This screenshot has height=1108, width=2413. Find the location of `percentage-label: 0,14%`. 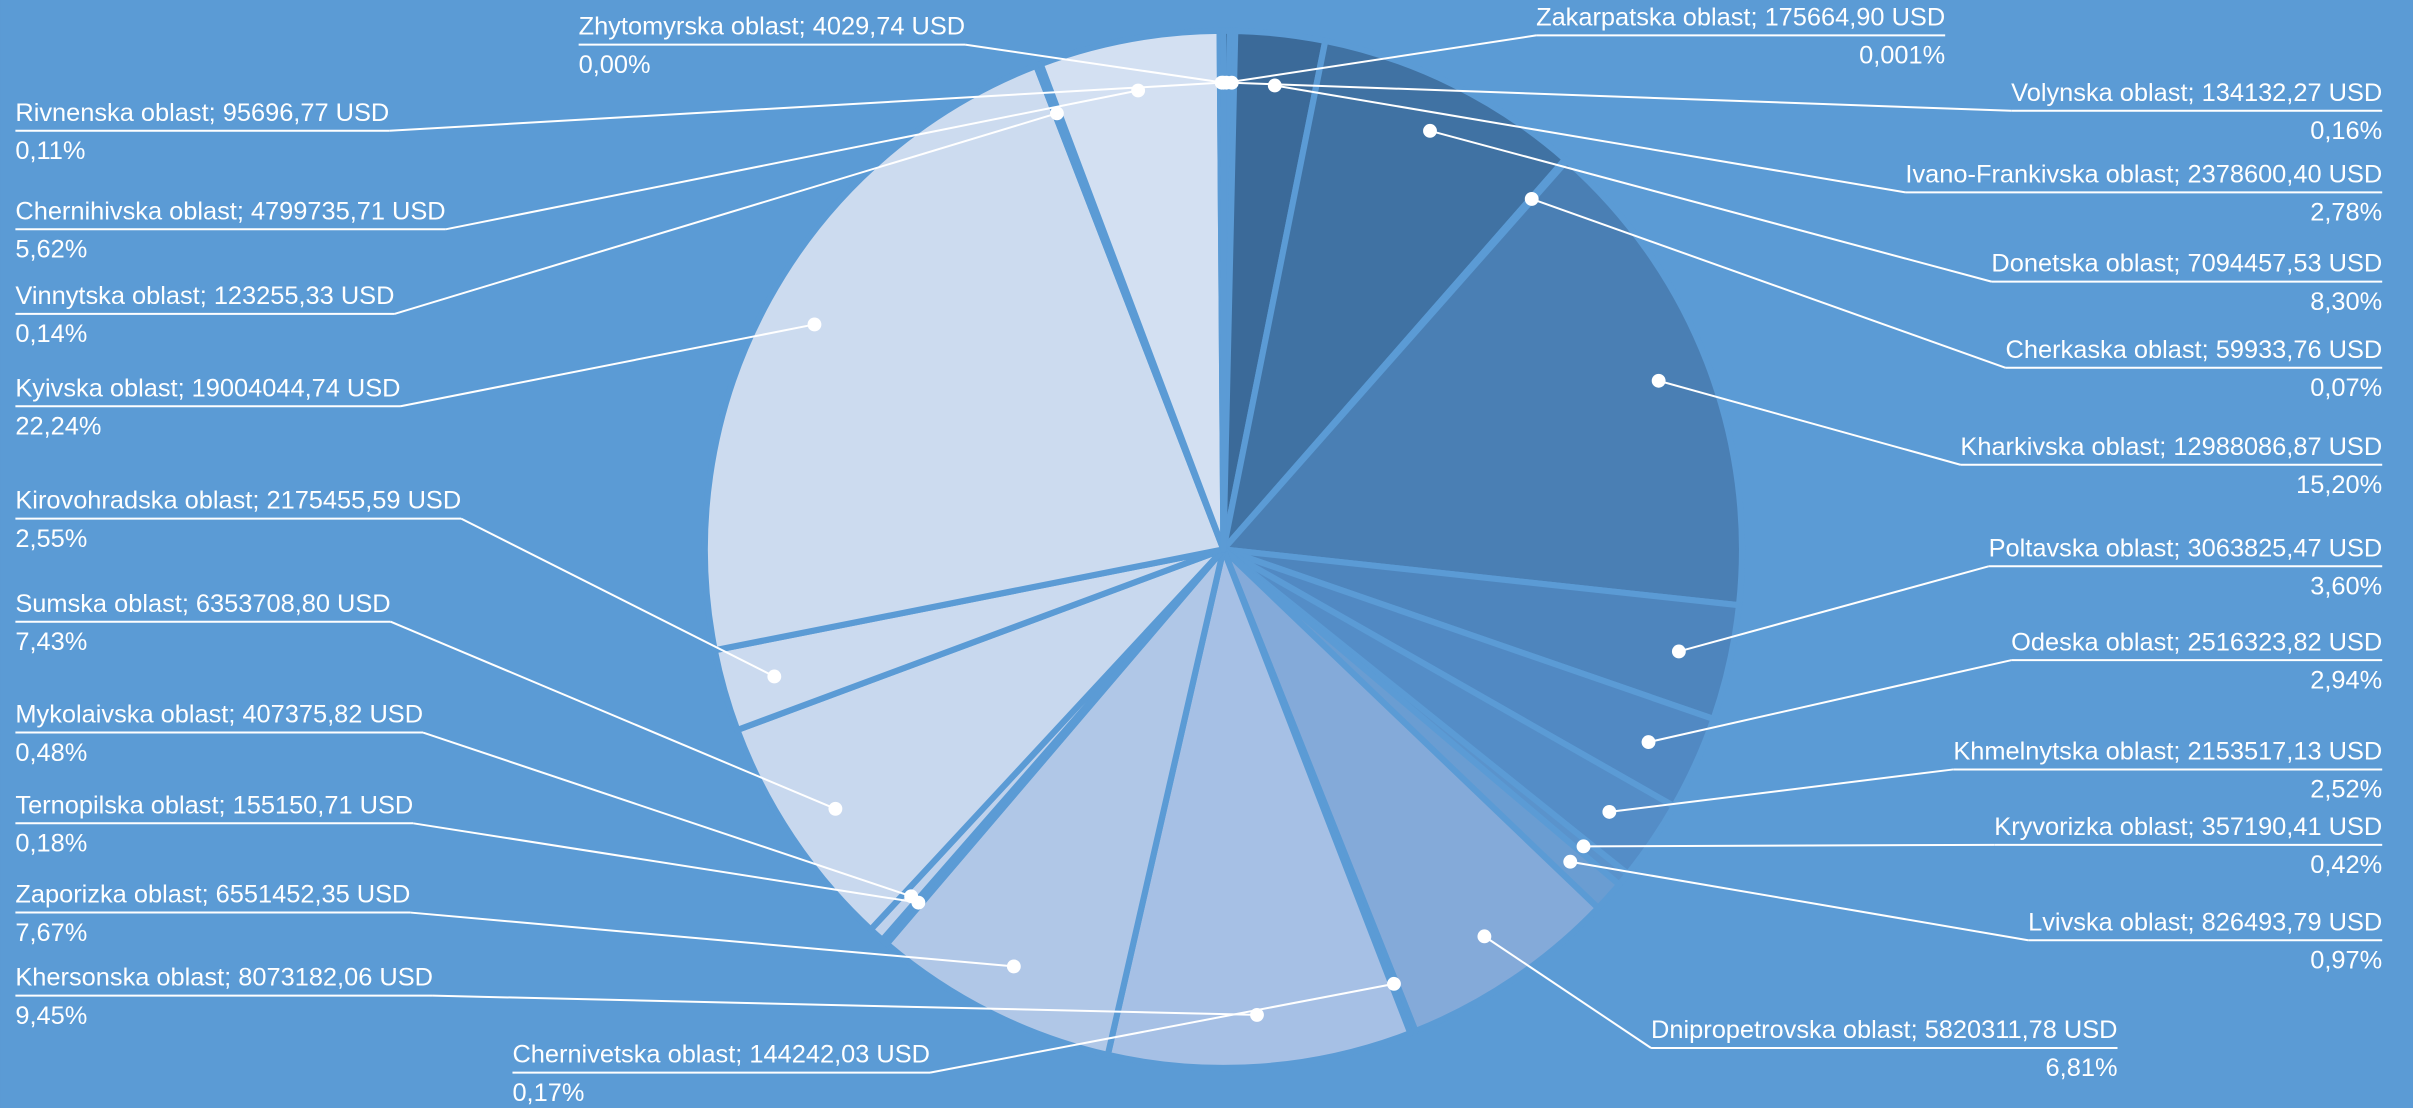

percentage-label: 0,14% is located at coordinates (51, 334).